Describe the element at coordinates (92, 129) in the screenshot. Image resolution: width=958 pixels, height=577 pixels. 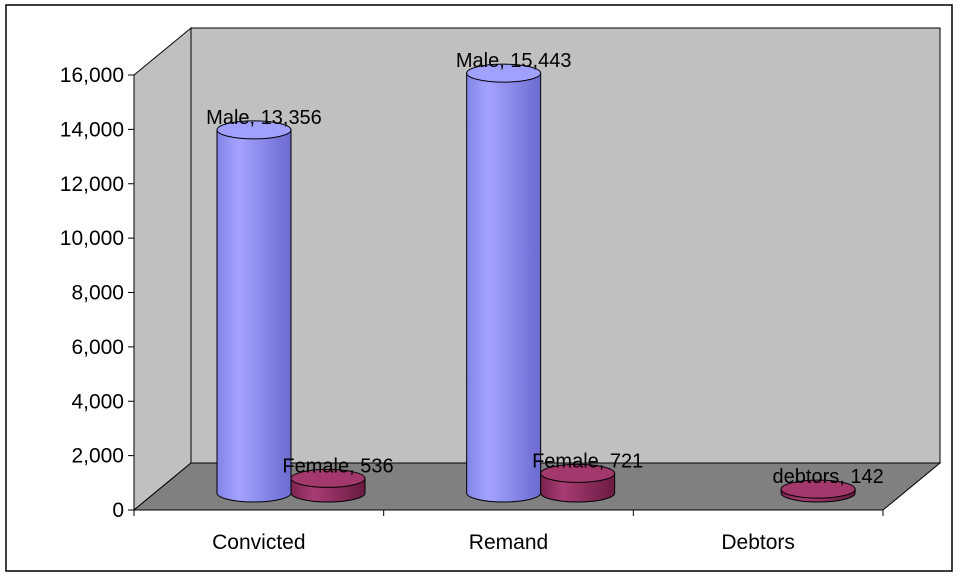
I see `y-tick-label: 14,000` at that location.